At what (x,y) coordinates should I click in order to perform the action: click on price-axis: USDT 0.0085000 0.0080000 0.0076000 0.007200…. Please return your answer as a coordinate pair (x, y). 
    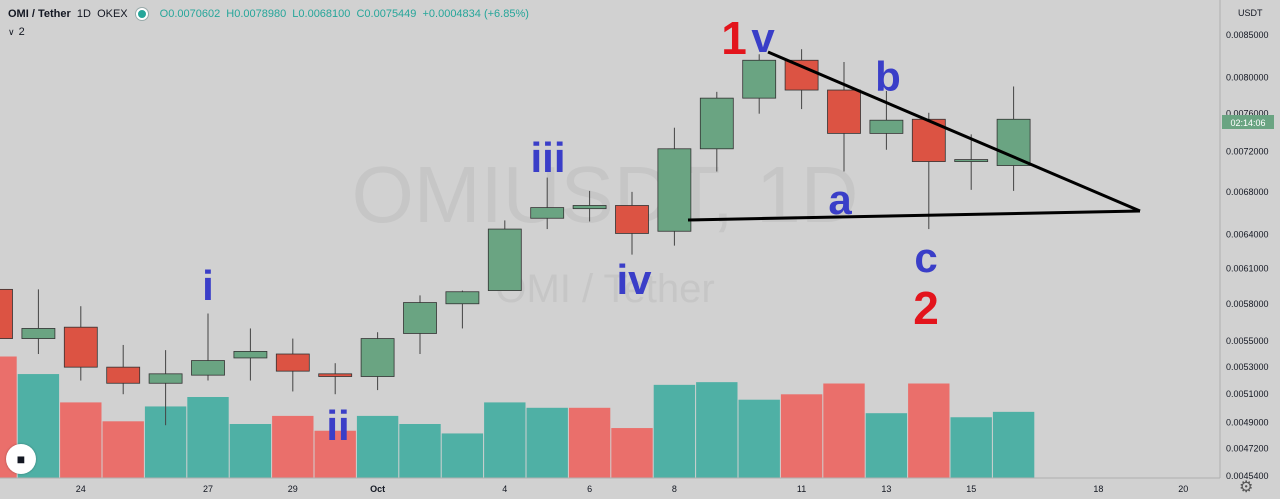
    Looking at the image, I should click on (1249, 240).